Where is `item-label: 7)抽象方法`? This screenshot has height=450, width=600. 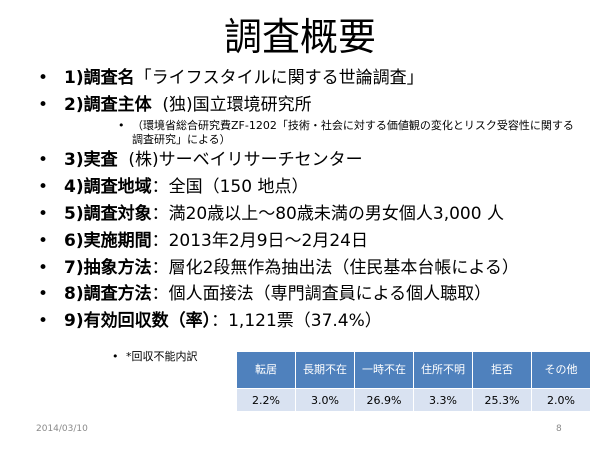 item-label: 7)抽象方法 is located at coordinates (108, 268).